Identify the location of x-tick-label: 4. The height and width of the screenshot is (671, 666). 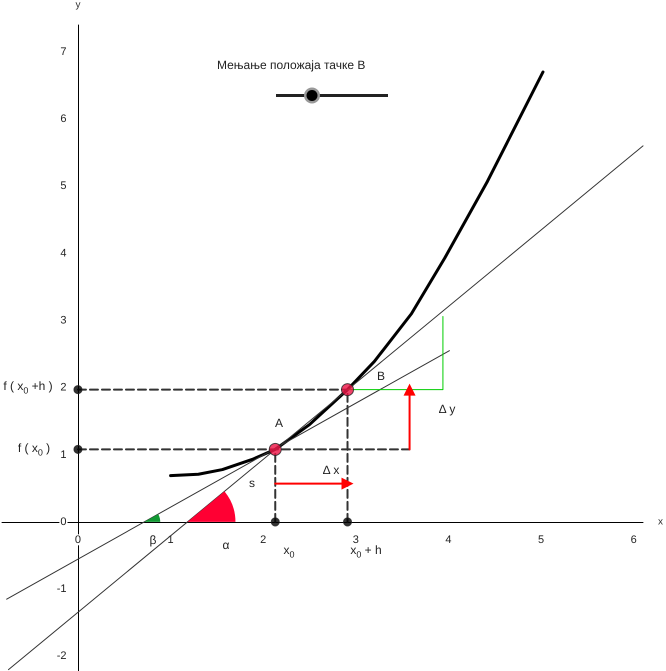
(448, 540).